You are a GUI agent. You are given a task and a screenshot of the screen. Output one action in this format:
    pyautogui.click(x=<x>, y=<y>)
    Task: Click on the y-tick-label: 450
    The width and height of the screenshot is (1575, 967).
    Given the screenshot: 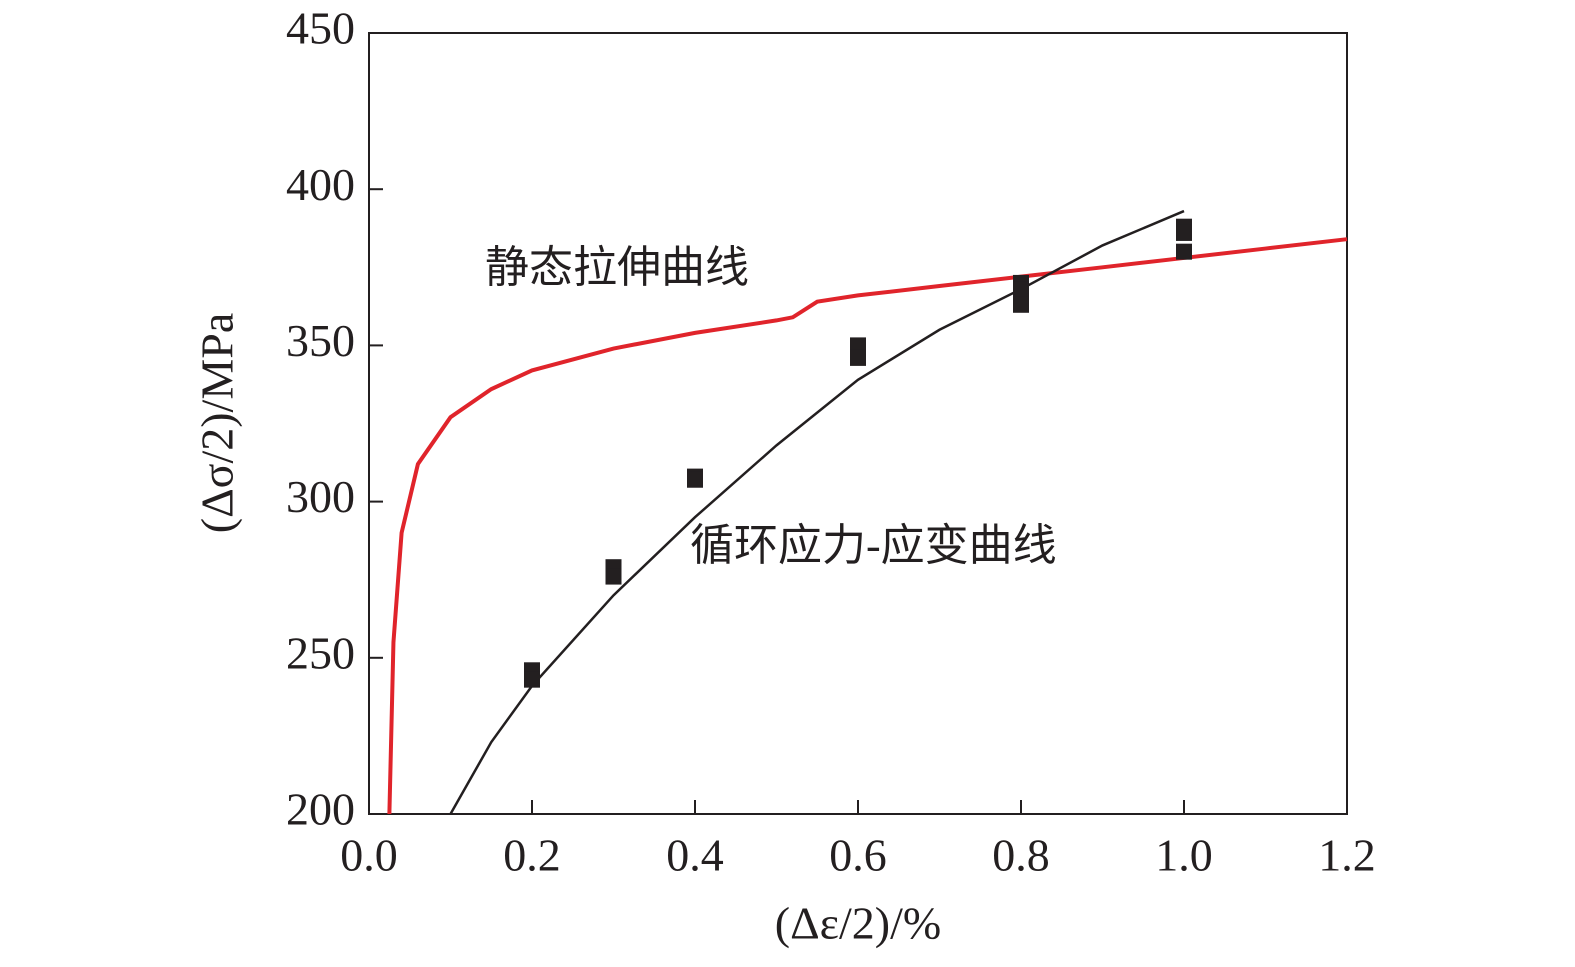 What is the action you would take?
    pyautogui.click(x=320, y=28)
    